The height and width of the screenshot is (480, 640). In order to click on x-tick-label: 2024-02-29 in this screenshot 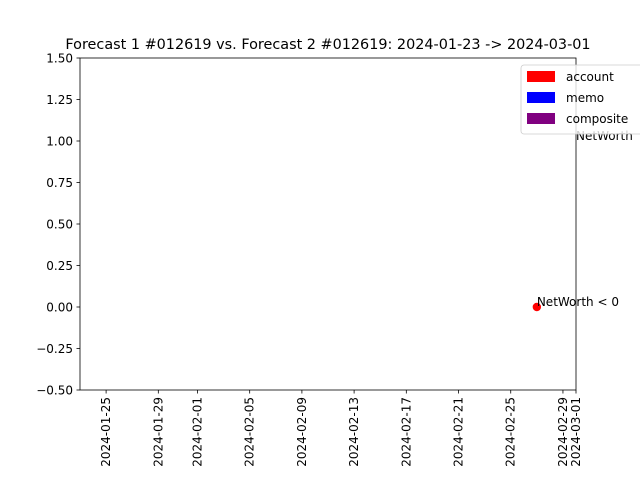, I will do `click(563, 432)`.